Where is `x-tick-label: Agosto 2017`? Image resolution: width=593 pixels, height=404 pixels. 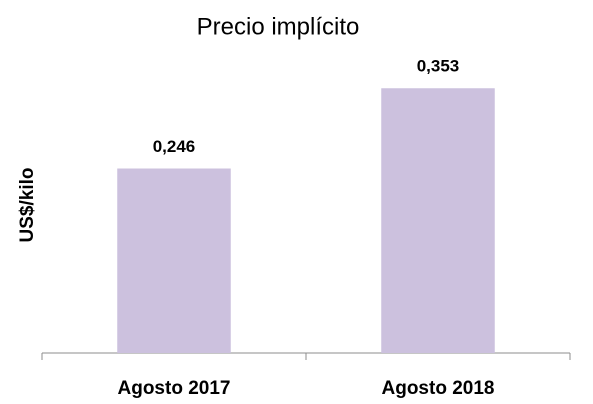 x-tick-label: Agosto 2017 is located at coordinates (174, 388).